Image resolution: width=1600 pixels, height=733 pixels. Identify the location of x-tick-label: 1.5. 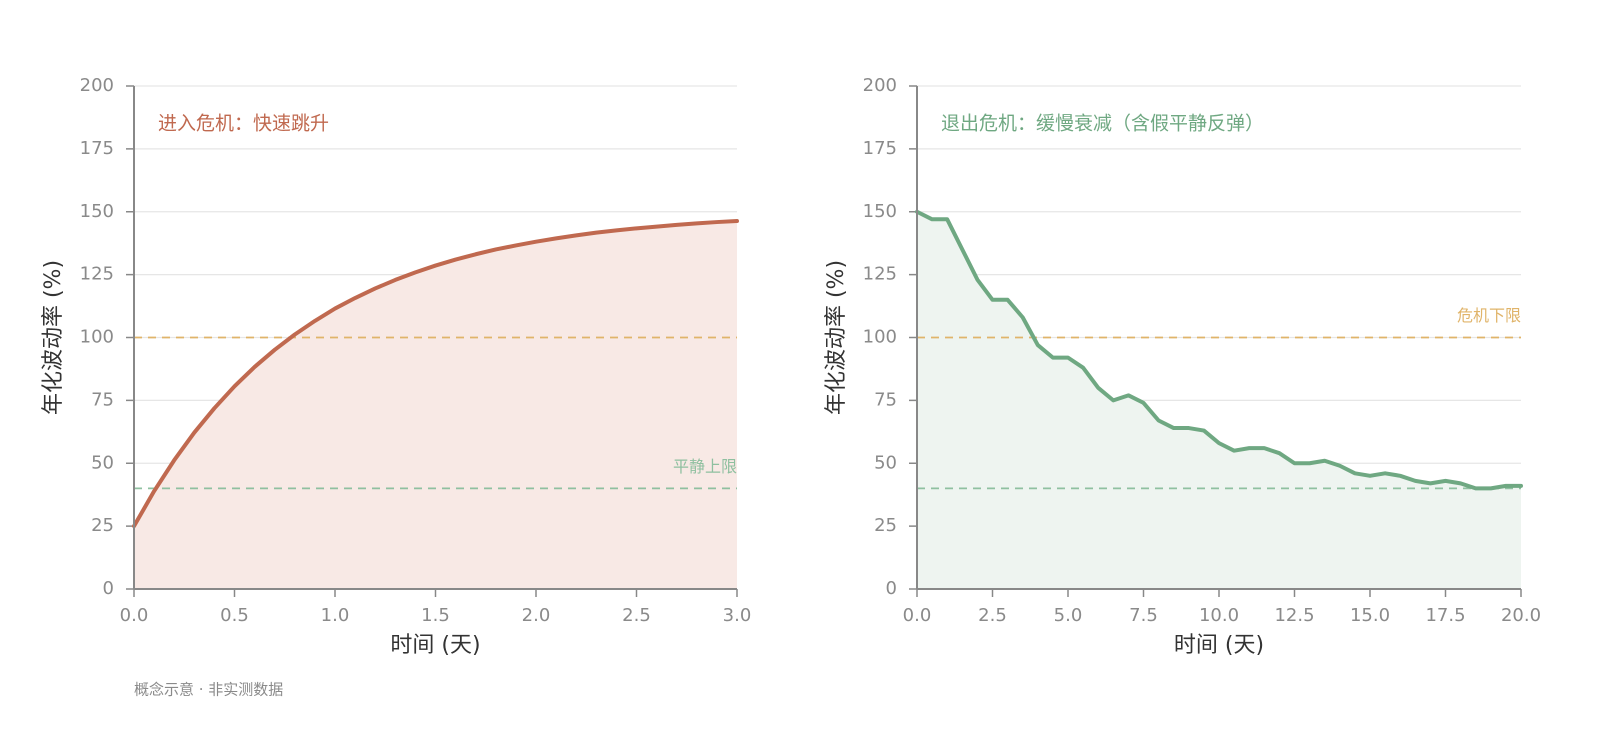
(435, 615).